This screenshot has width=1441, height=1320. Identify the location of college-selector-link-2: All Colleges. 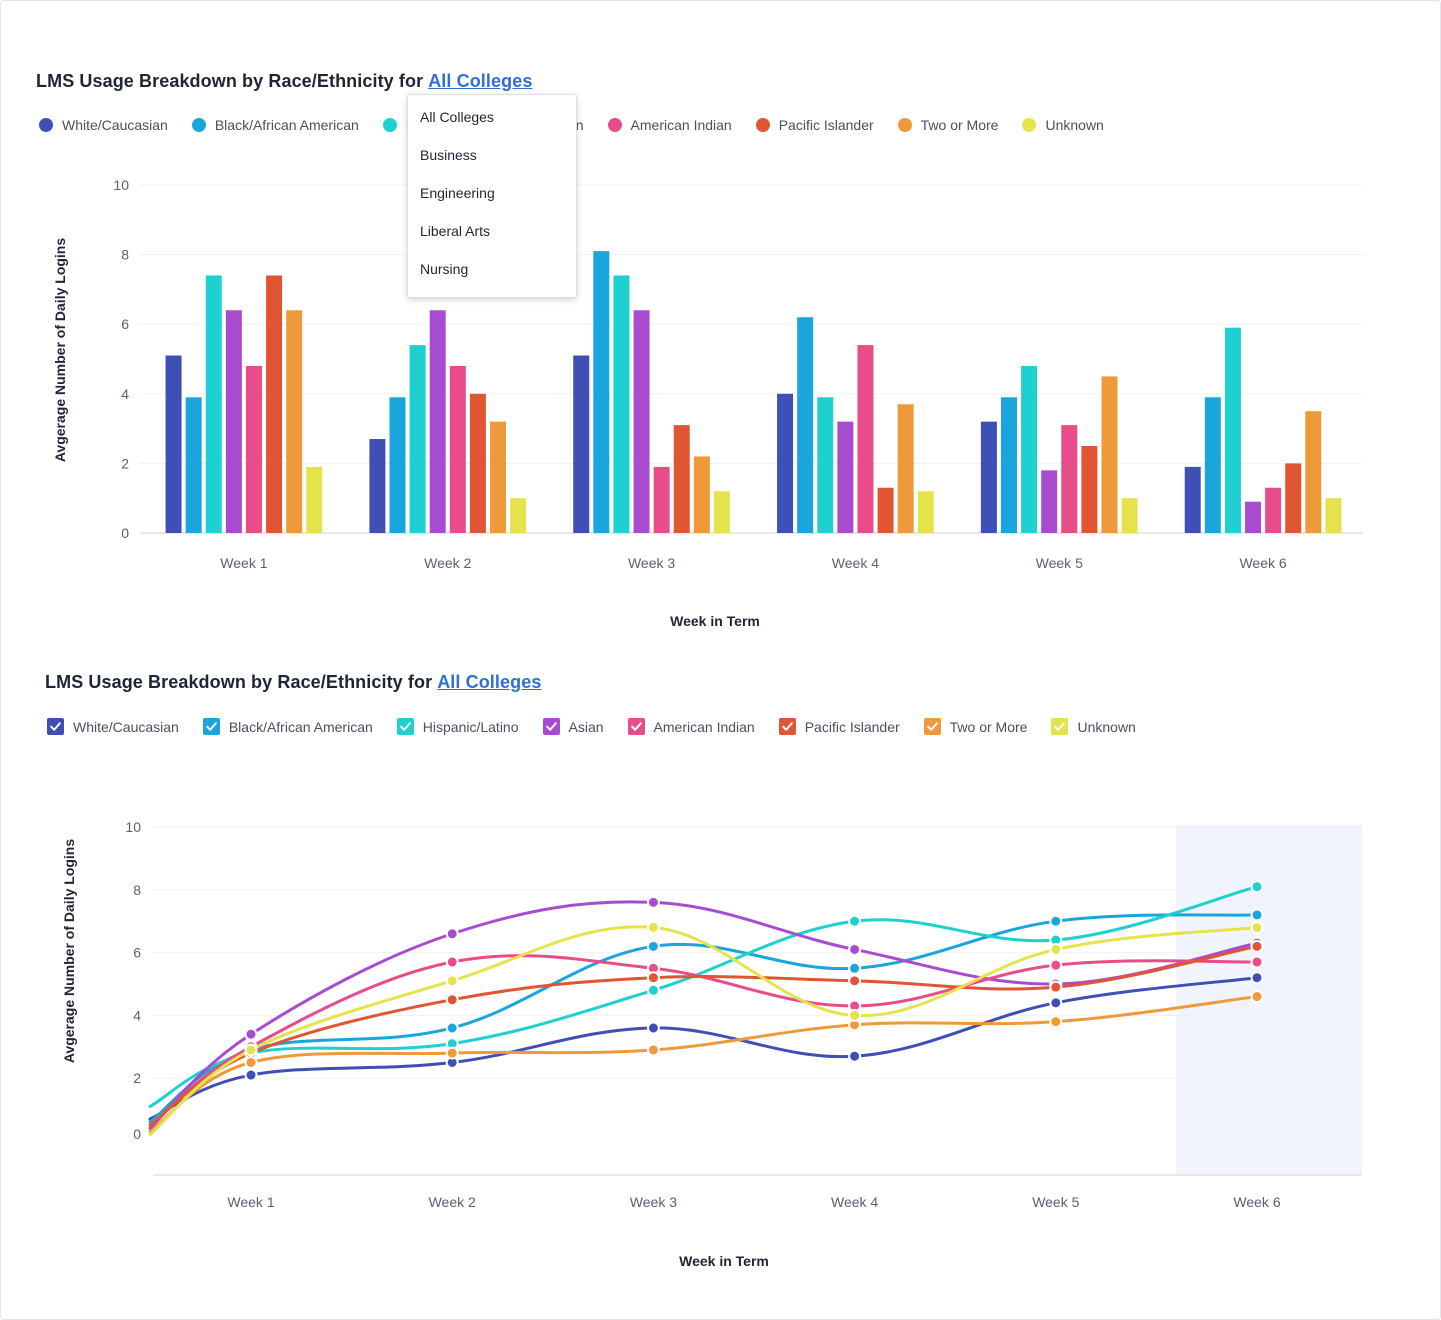
(489, 682).